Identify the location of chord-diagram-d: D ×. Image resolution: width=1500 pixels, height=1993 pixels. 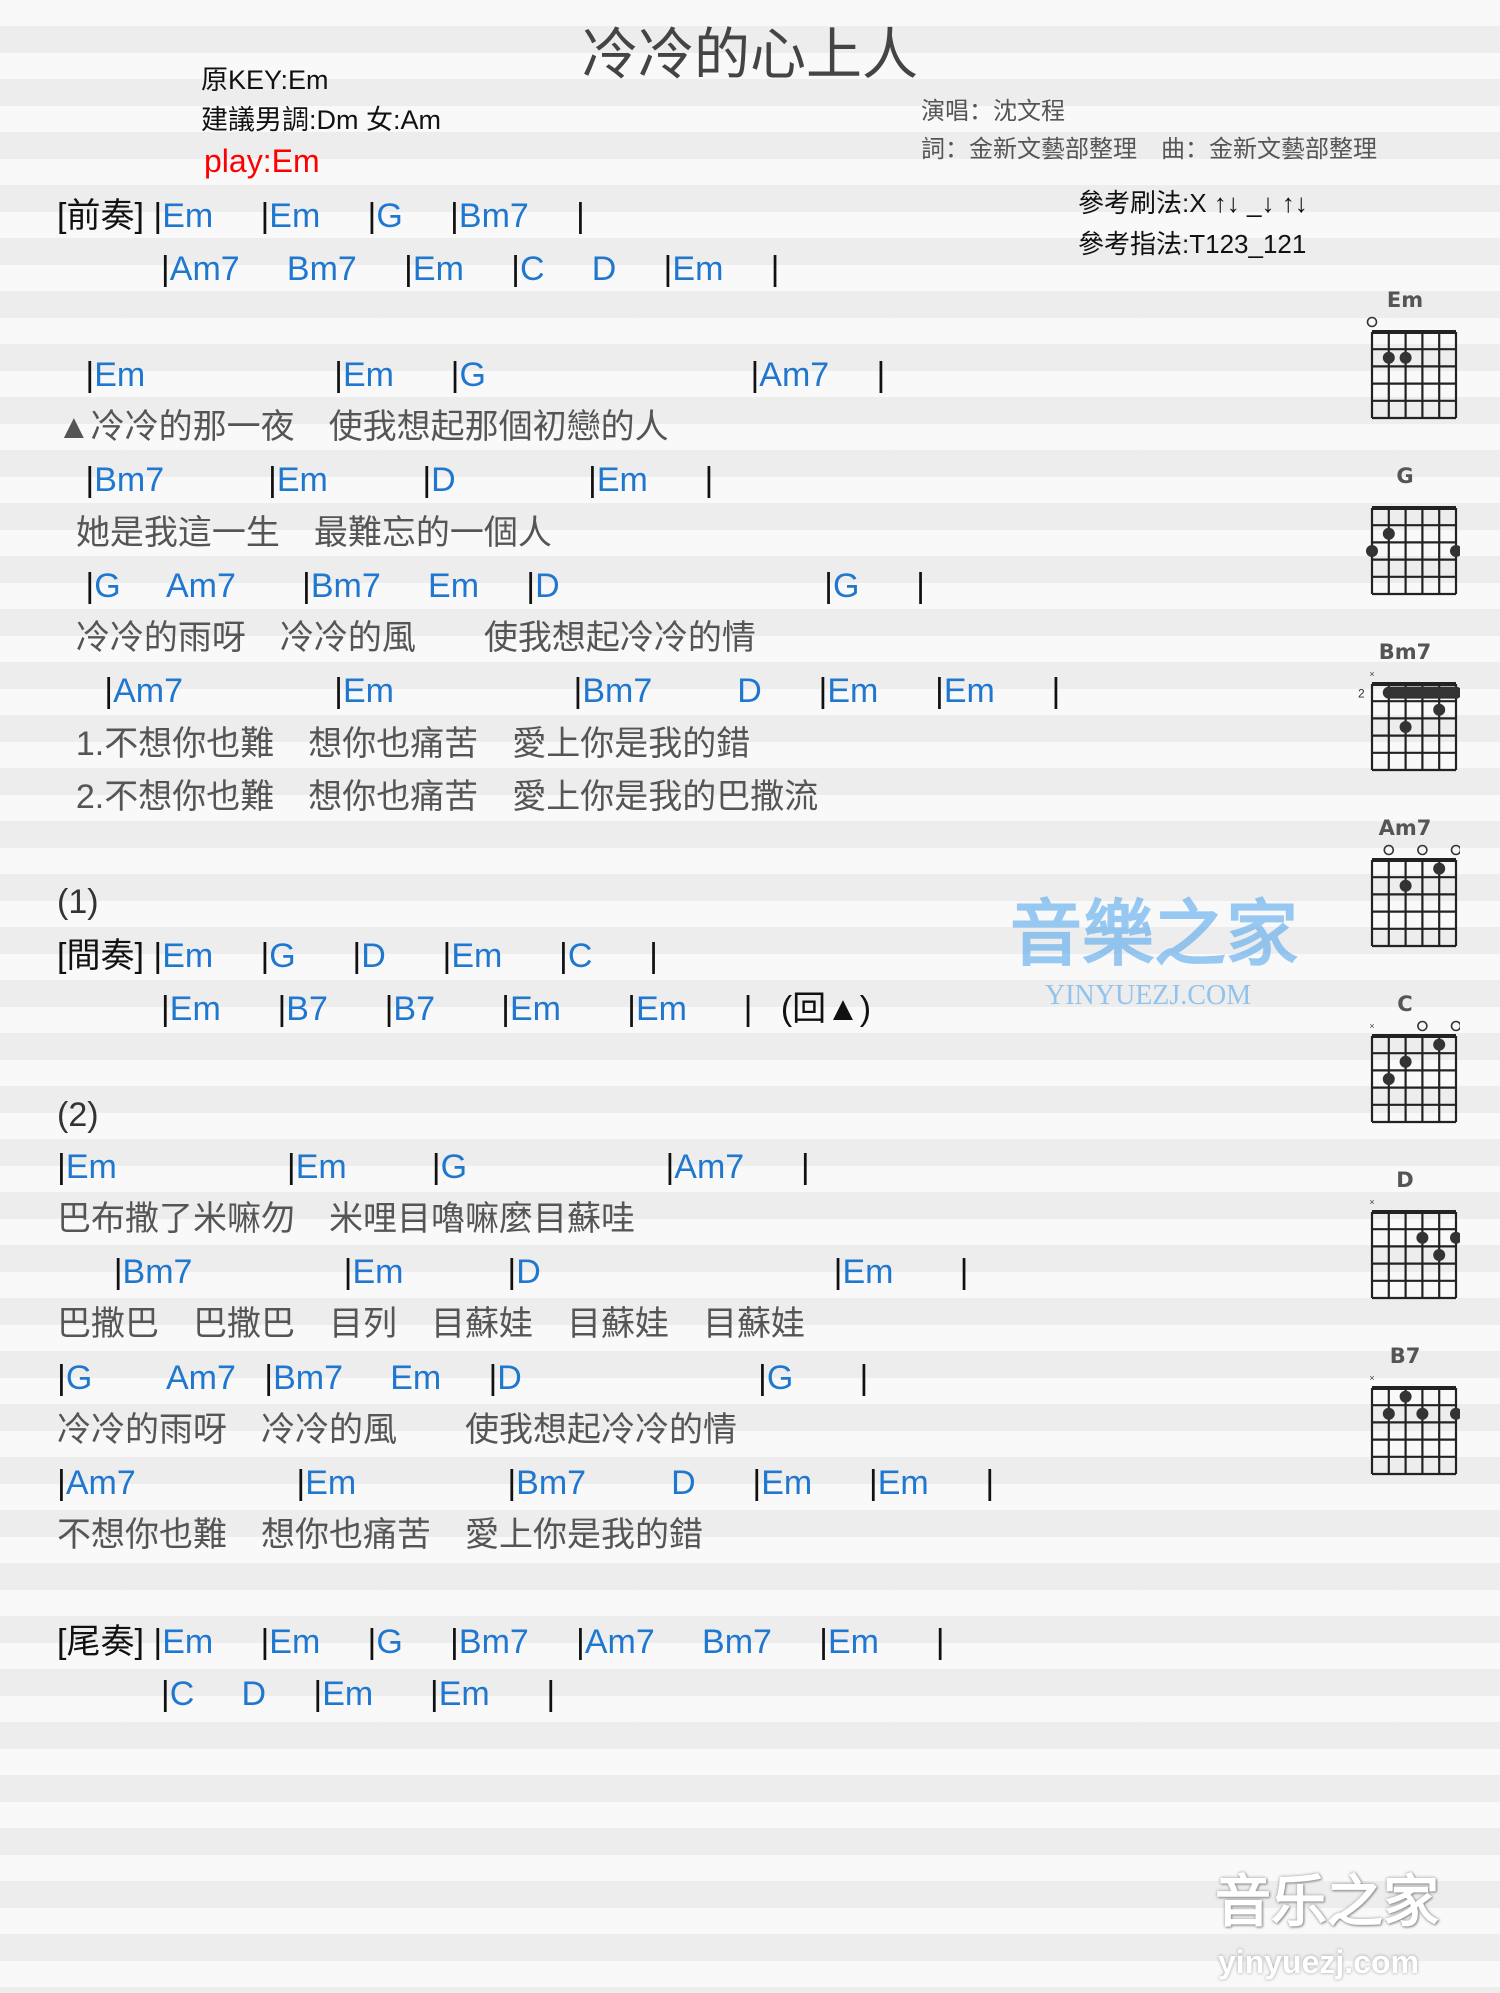
(1406, 1238).